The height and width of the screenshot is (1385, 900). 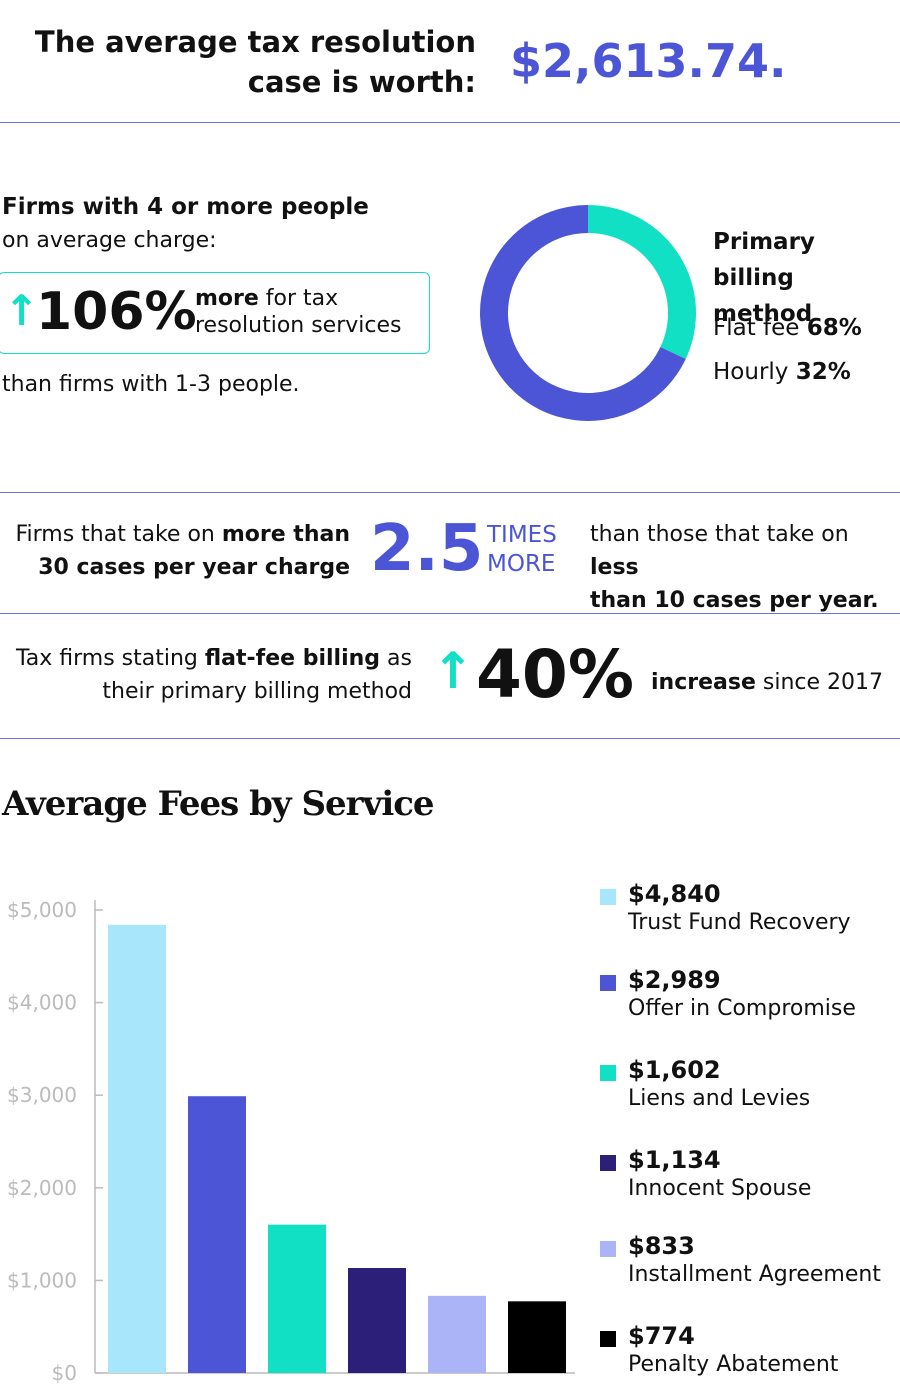 I want to click on pie-legend-label: Flat fee, so click(x=756, y=328).